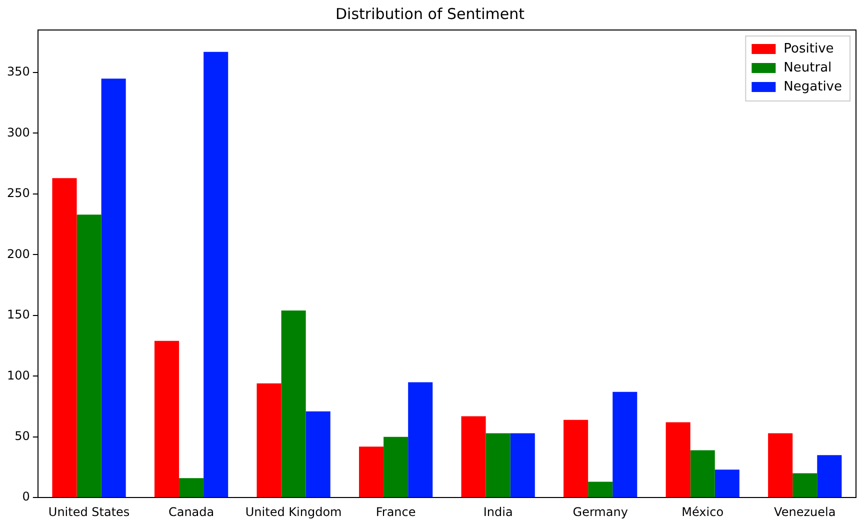 This screenshot has height=523, width=858. What do you see at coordinates (600, 511) in the screenshot?
I see `x-tick-label: Germany` at bounding box center [600, 511].